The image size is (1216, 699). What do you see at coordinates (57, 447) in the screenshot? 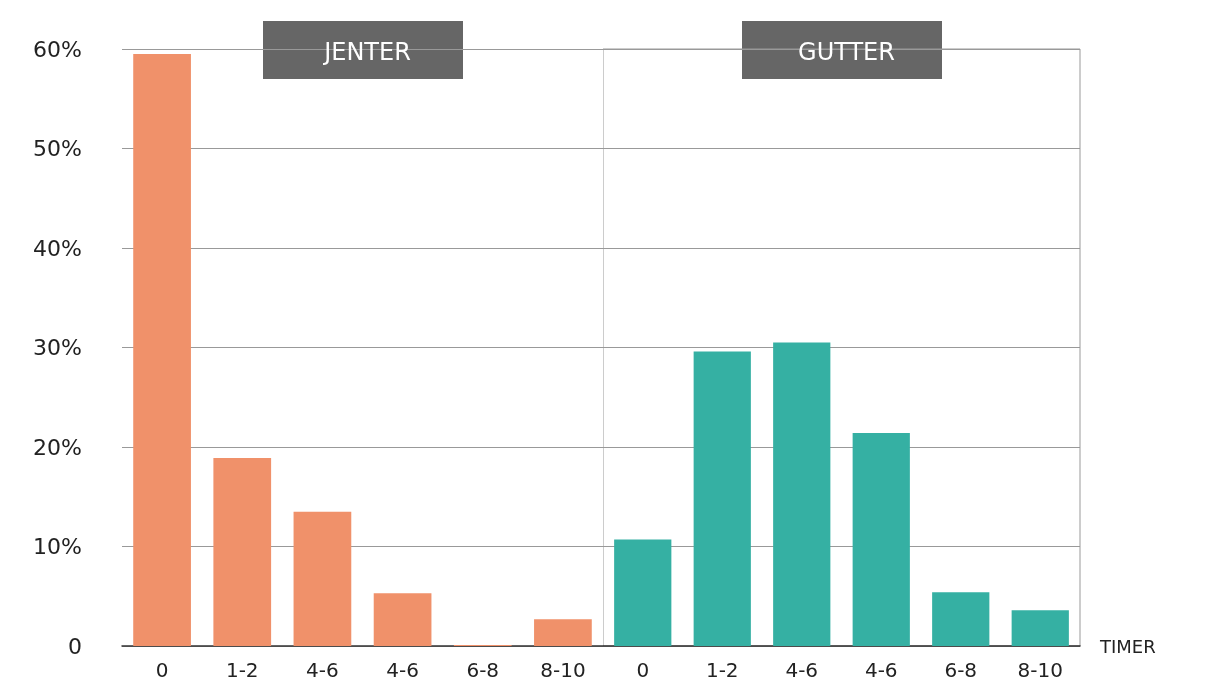
I see `y-tick-label: 20%` at bounding box center [57, 447].